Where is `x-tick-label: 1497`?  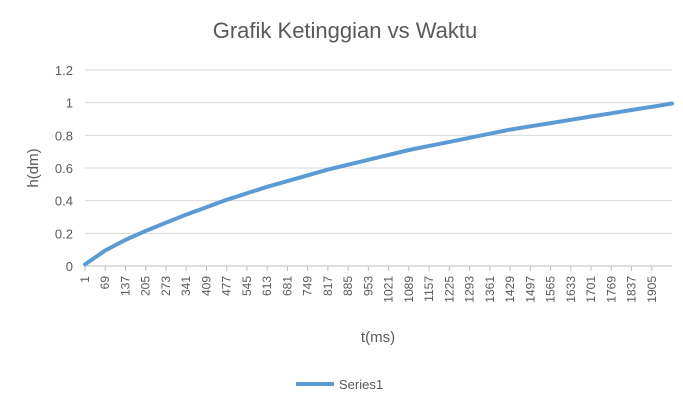
x-tick-label: 1497 is located at coordinates (530, 289).